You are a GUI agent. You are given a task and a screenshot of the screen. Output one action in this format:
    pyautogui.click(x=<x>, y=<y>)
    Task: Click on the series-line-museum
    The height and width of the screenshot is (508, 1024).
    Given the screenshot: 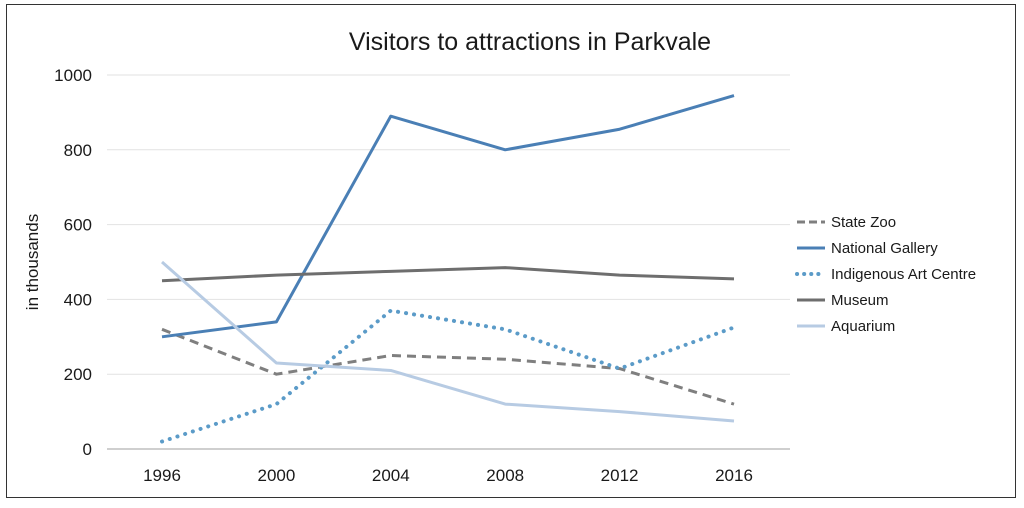 What is the action you would take?
    pyautogui.click(x=448, y=274)
    